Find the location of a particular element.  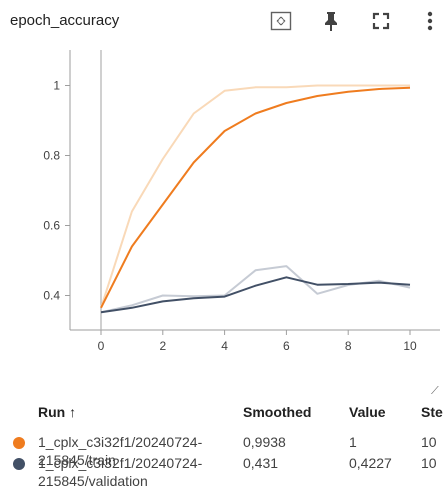

y-tick-label: 0.4 is located at coordinates (51, 296).